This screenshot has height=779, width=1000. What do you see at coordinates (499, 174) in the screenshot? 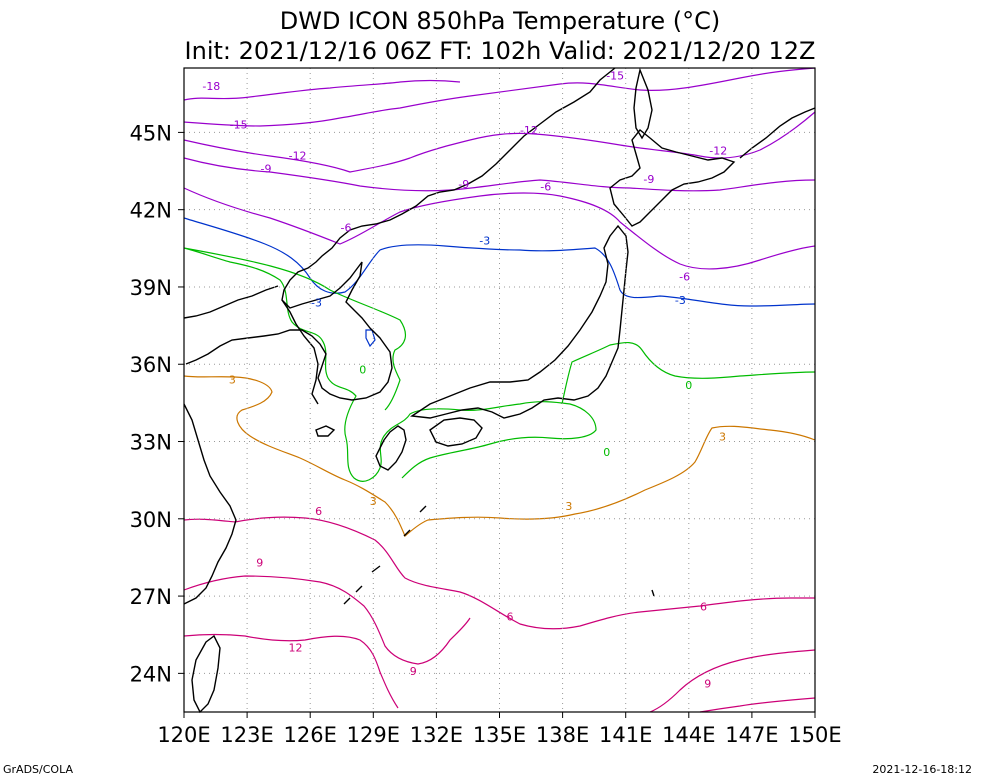
I see `contour-minus9` at bounding box center [499, 174].